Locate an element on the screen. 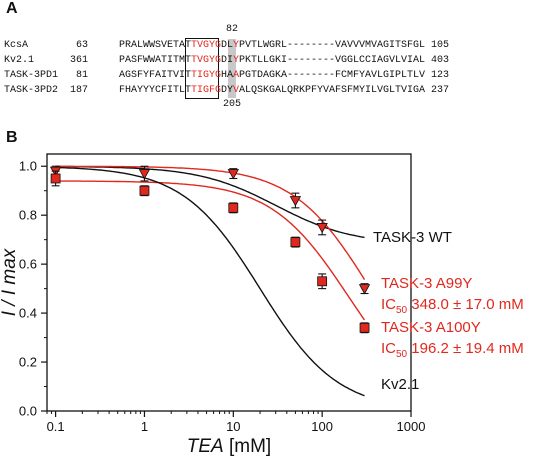  highlighted-residue: V is located at coordinates (236, 90).